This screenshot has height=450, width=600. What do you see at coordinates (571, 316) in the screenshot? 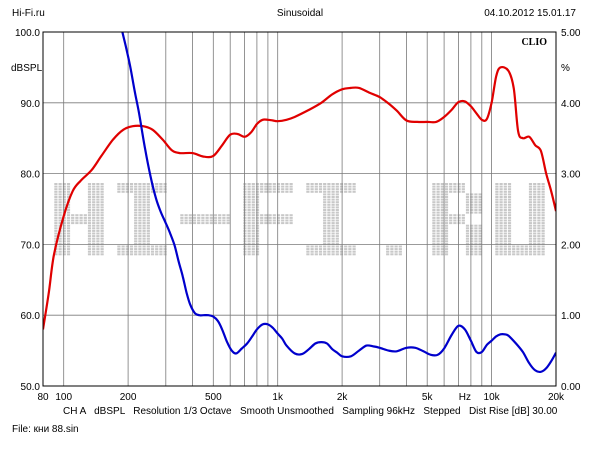
I see `y2-tick-label: 1.00` at bounding box center [571, 316].